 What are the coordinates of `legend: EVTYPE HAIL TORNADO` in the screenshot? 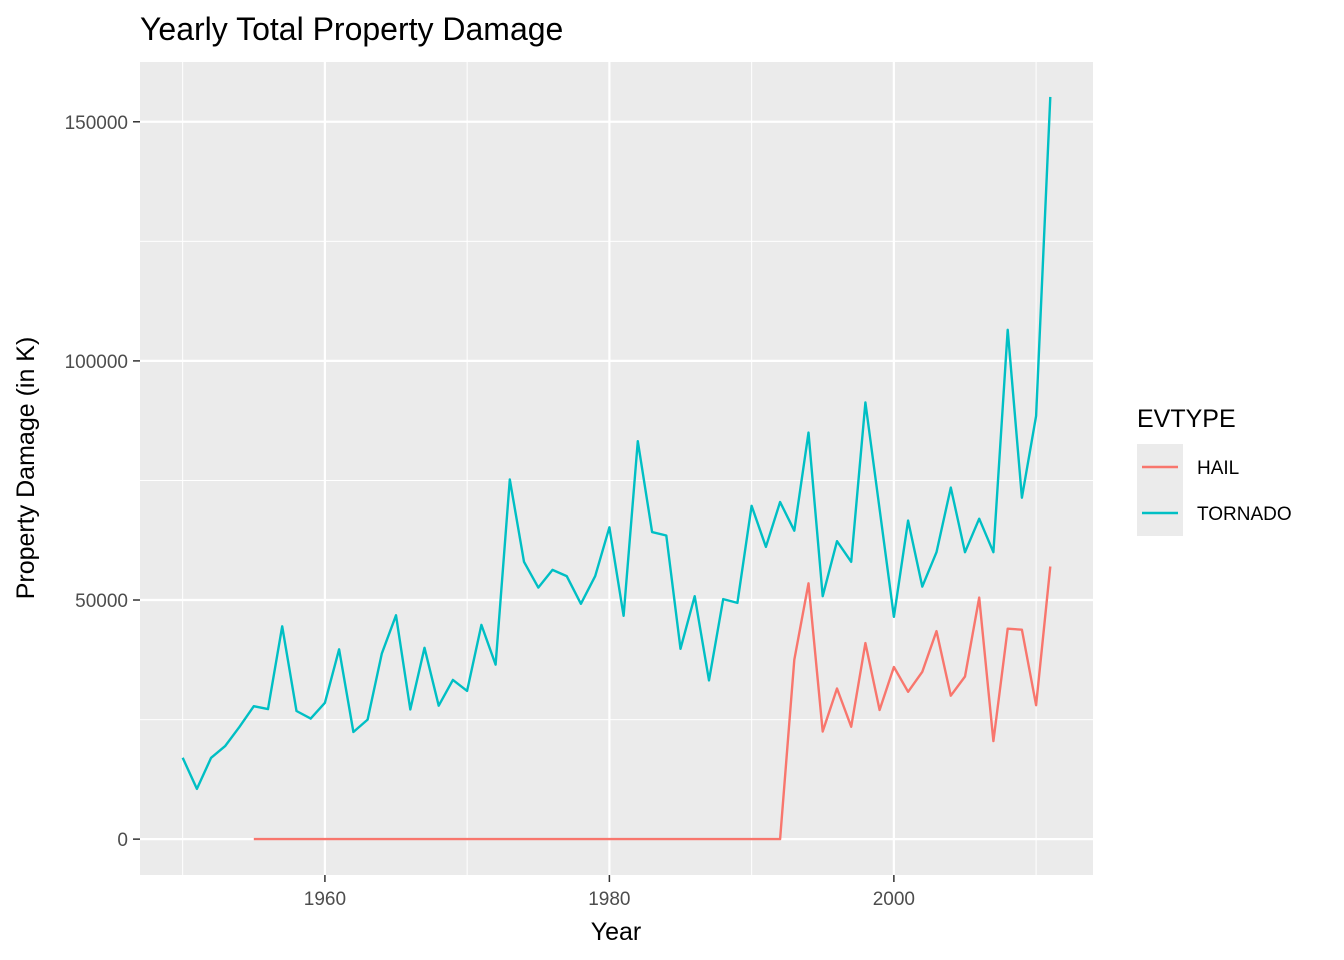 It's located at (1214, 470).